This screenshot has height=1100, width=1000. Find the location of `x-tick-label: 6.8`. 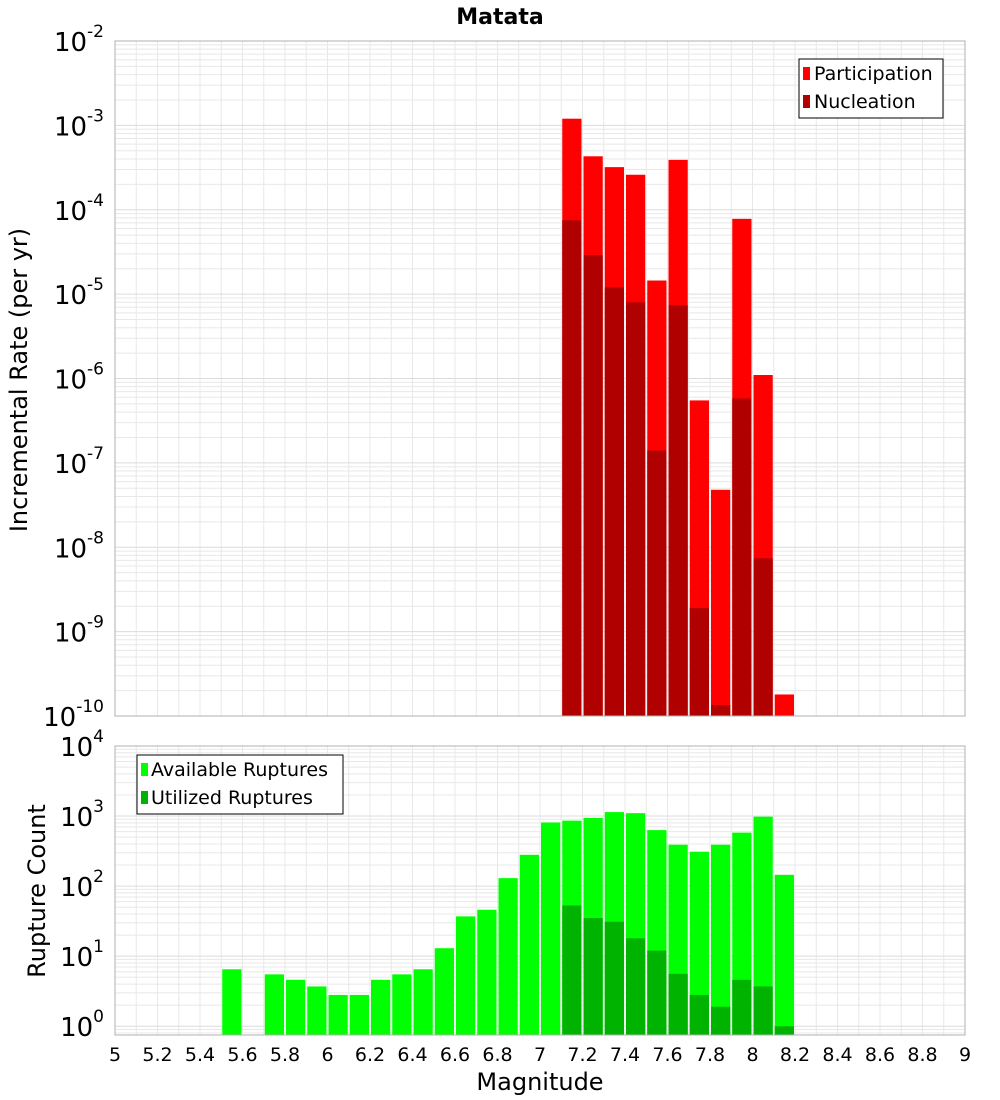

x-tick-label: 6.8 is located at coordinates (497, 1055).